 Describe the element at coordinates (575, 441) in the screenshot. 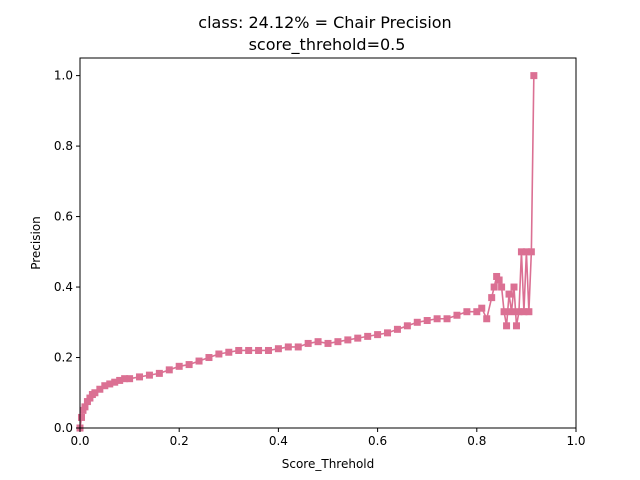

I see `x-tick-label: 1.0` at that location.